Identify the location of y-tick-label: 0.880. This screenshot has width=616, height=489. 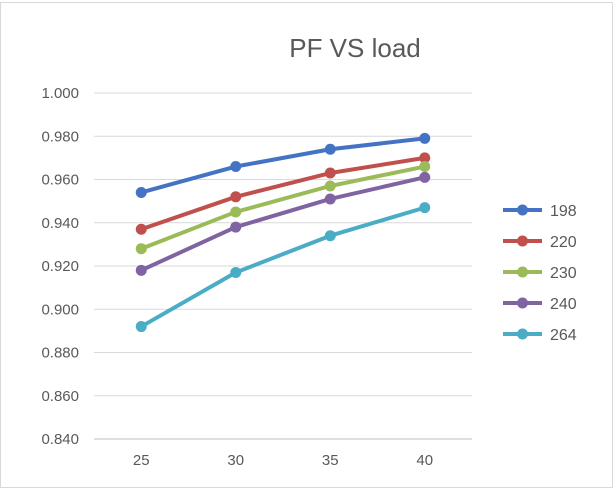
(60, 353).